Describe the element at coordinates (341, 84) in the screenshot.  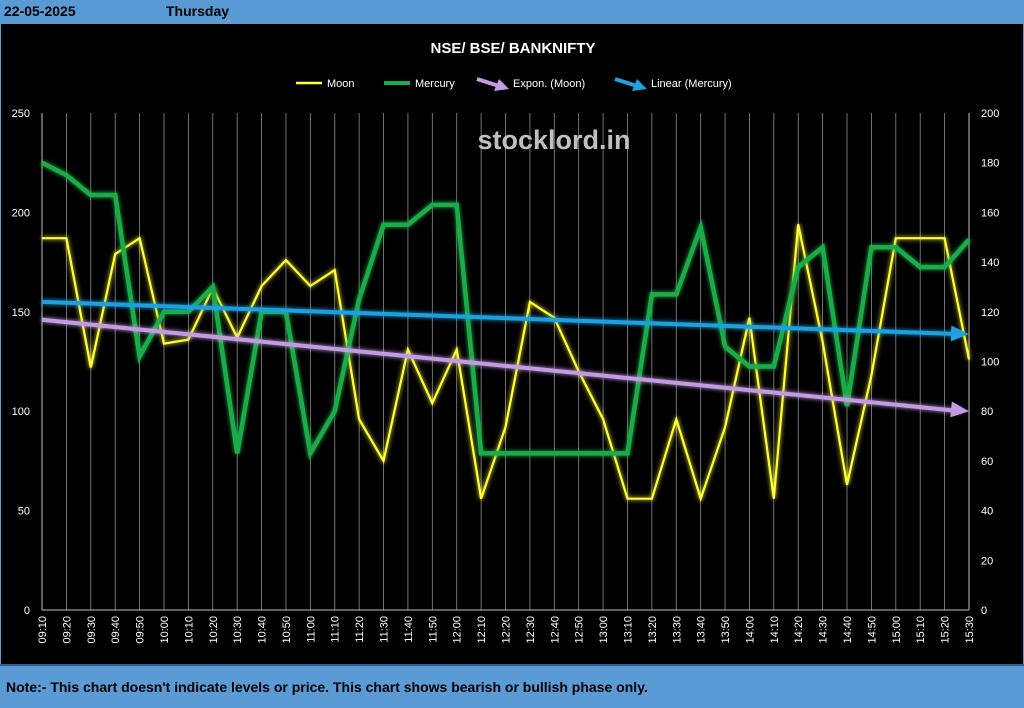
I see `legend-moon-label: Moon` at that location.